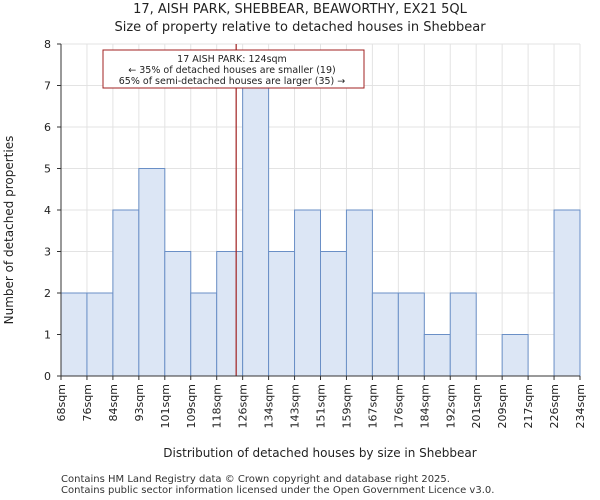 This screenshot has width=600, height=500. I want to click on x-tick-label: 167sqm, so click(372, 406).